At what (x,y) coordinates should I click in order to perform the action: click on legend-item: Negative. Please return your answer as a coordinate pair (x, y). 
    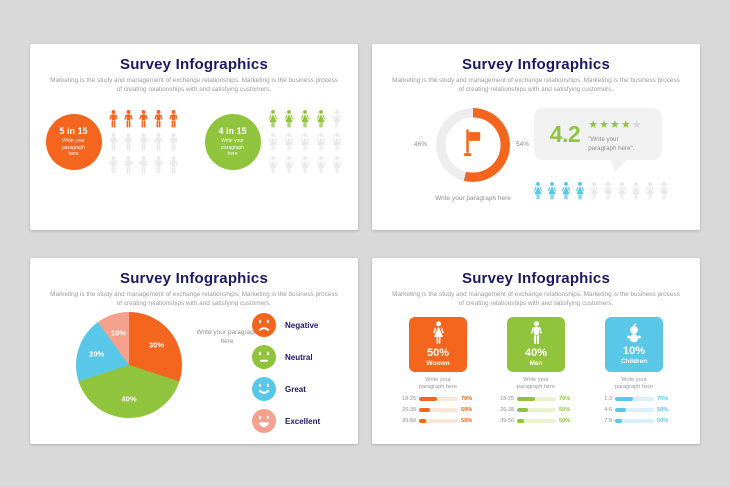
    Looking at the image, I should click on (286, 325).